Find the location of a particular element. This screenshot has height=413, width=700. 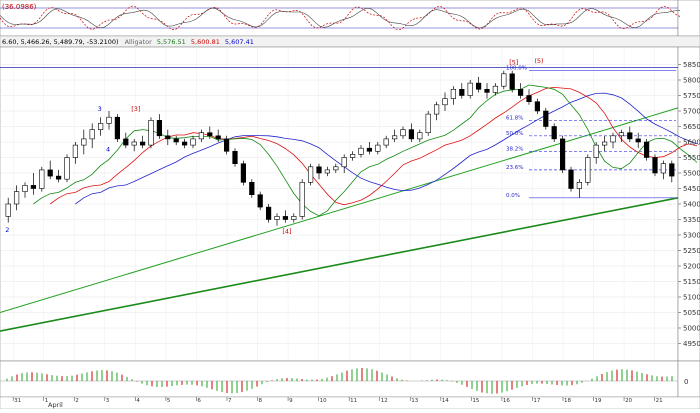

price-tick-label-5750: 5750 is located at coordinates (691, 96).